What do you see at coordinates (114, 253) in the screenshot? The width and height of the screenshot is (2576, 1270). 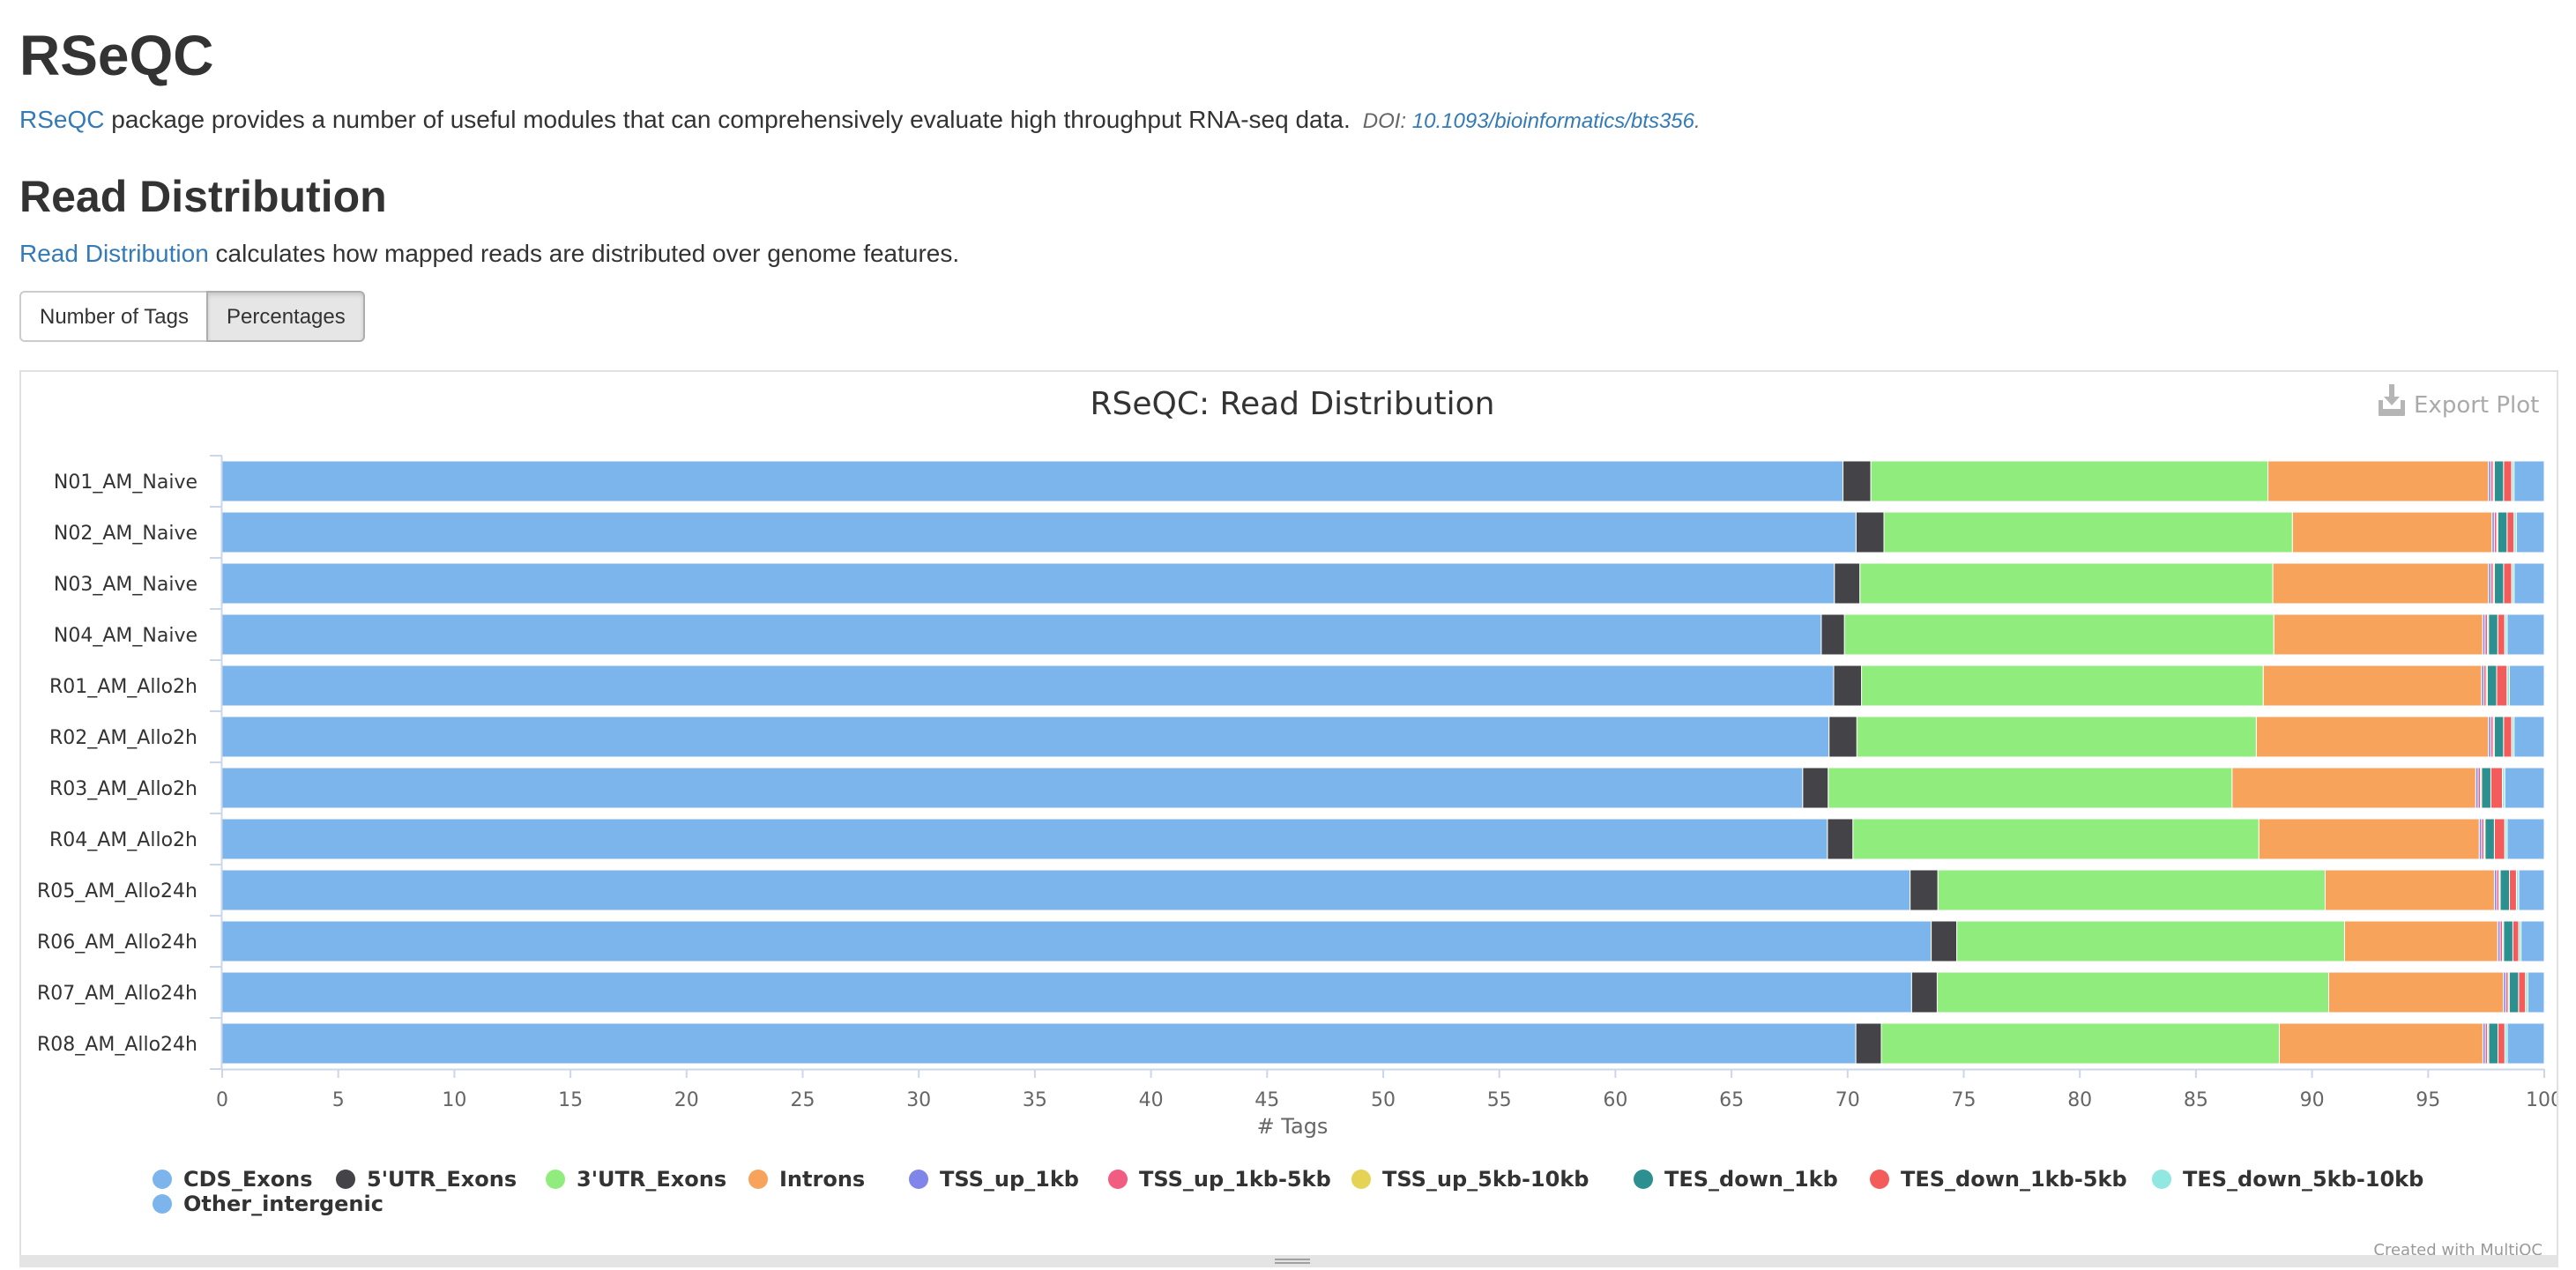 I see `read-distribution-link: Read Distribution` at bounding box center [114, 253].